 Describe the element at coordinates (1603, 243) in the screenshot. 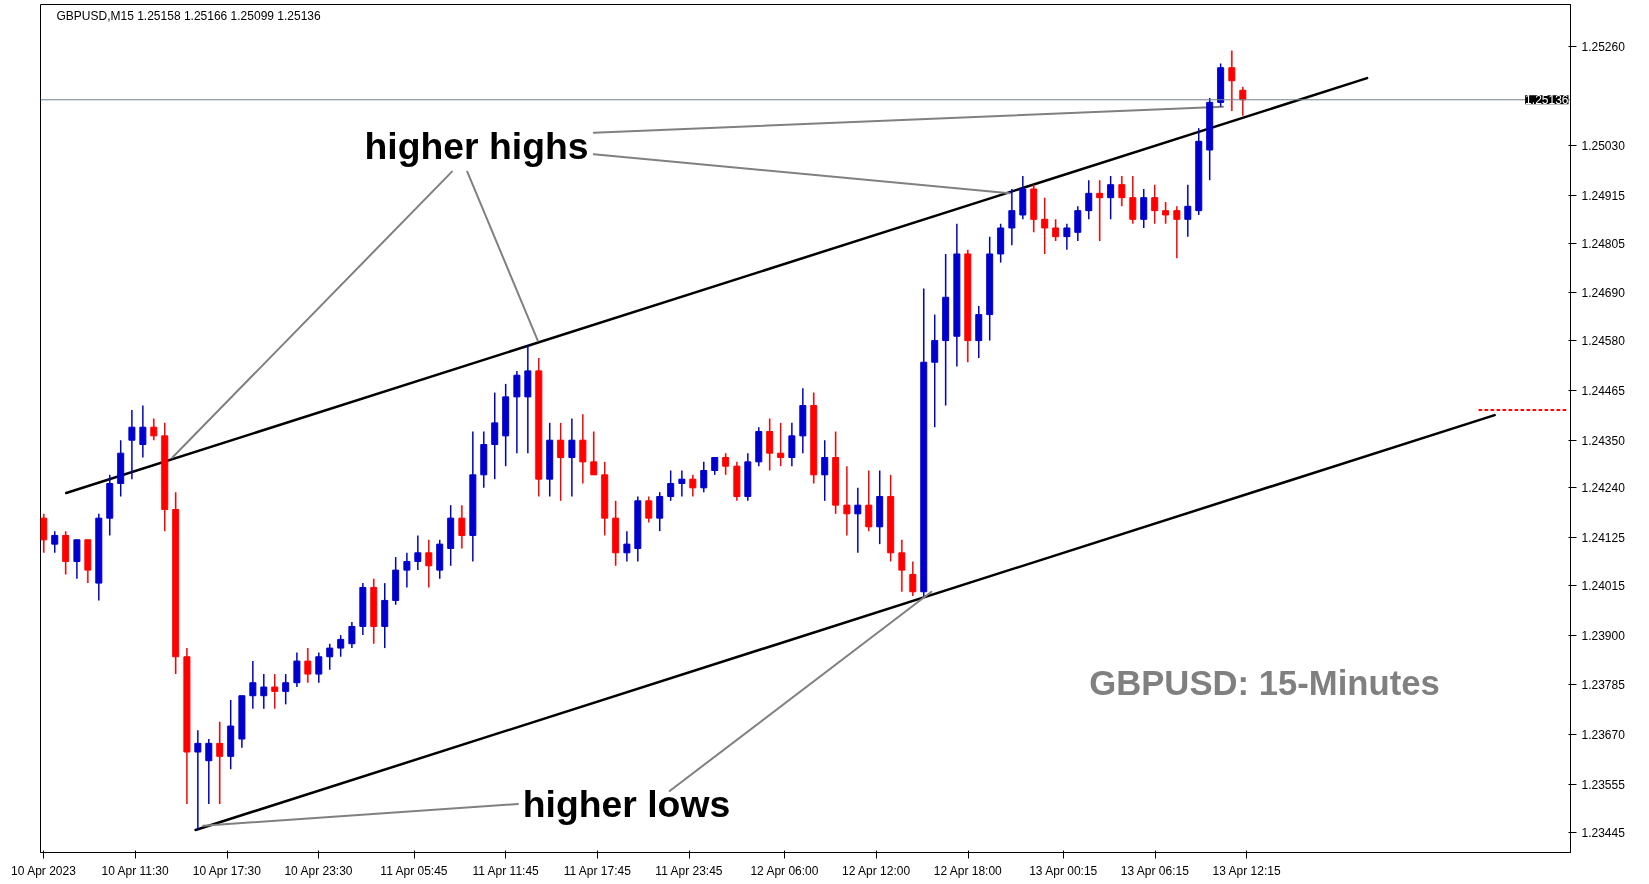

I see `y-tick-label: 1.24805` at that location.